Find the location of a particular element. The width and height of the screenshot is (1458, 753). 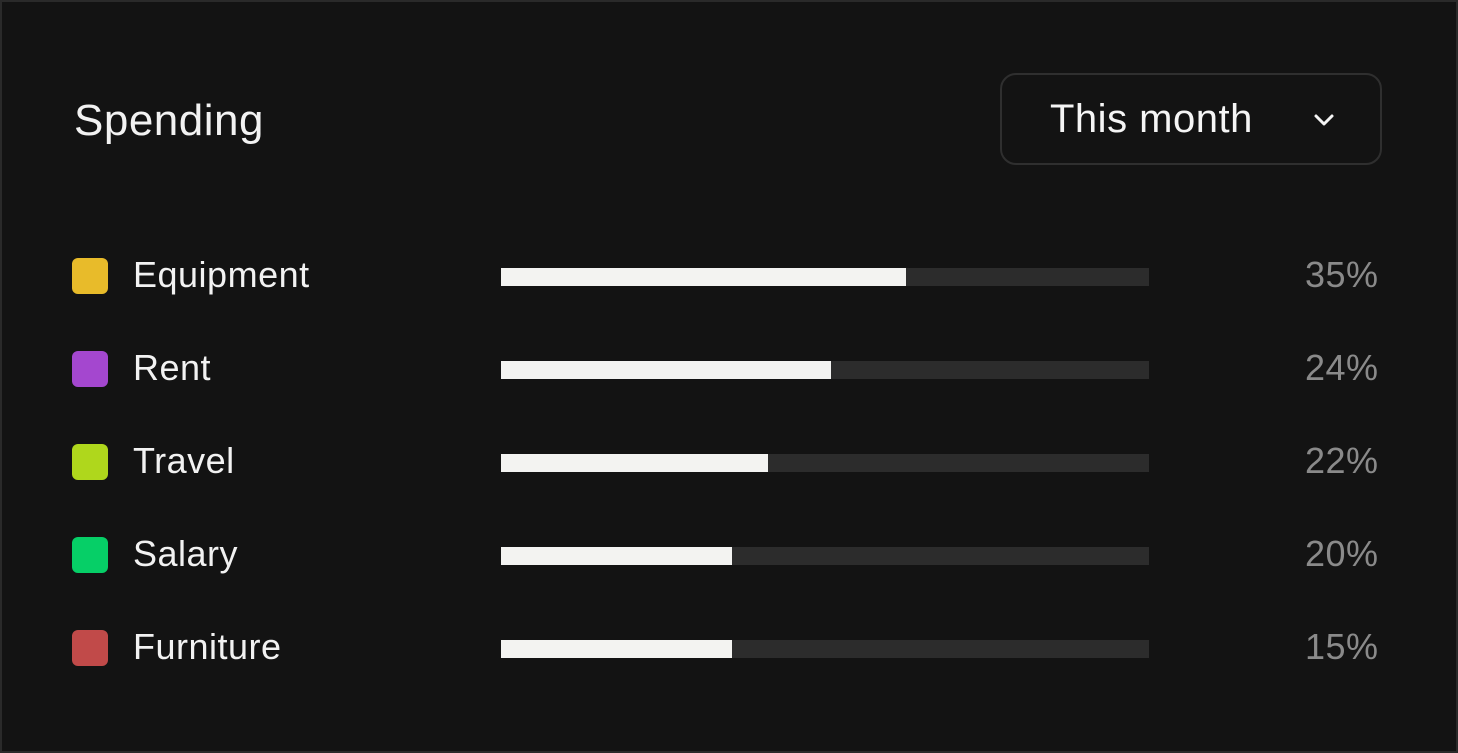

category-row-travel: Travel 22% is located at coordinates (729, 463).